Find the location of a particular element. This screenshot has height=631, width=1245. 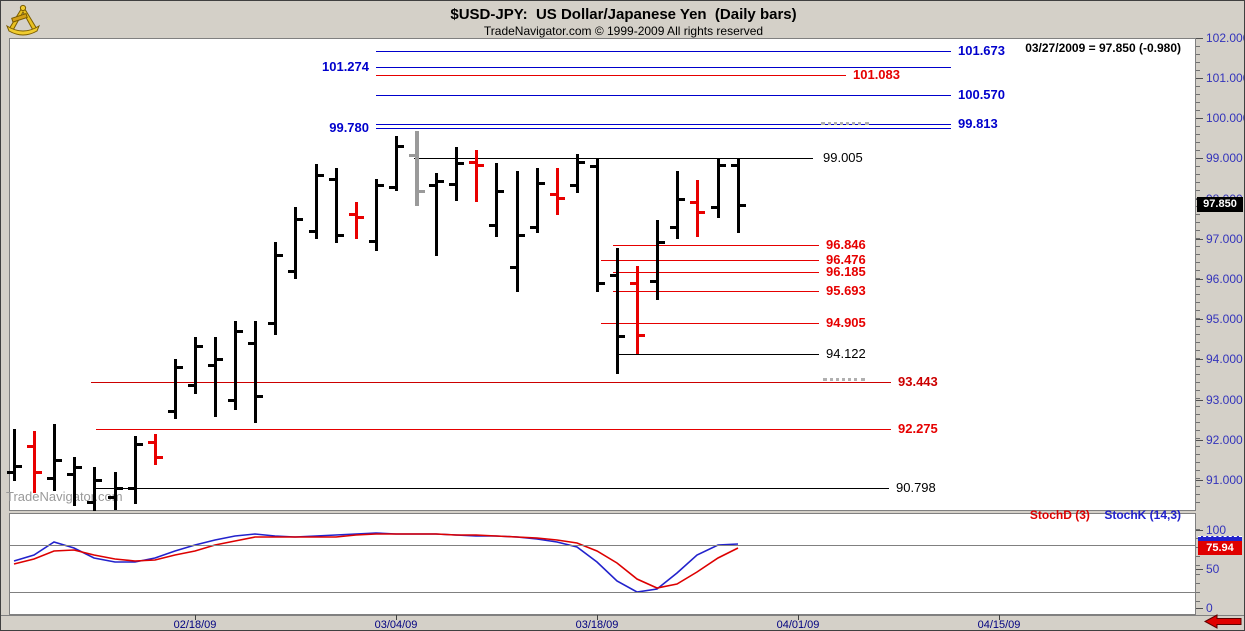

price-level-label: 93.443 is located at coordinates (918, 381).